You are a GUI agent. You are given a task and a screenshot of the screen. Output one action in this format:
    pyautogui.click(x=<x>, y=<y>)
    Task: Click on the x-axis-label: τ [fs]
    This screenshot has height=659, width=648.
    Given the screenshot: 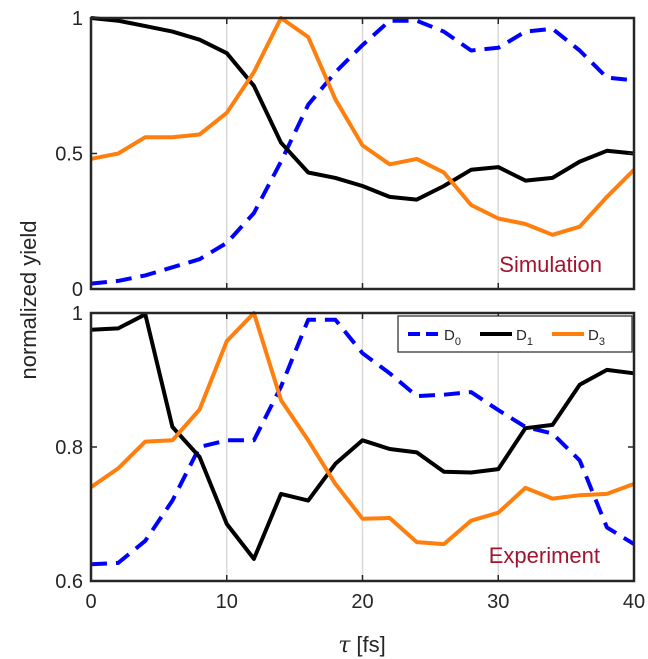 What is the action you would take?
    pyautogui.click(x=362, y=645)
    